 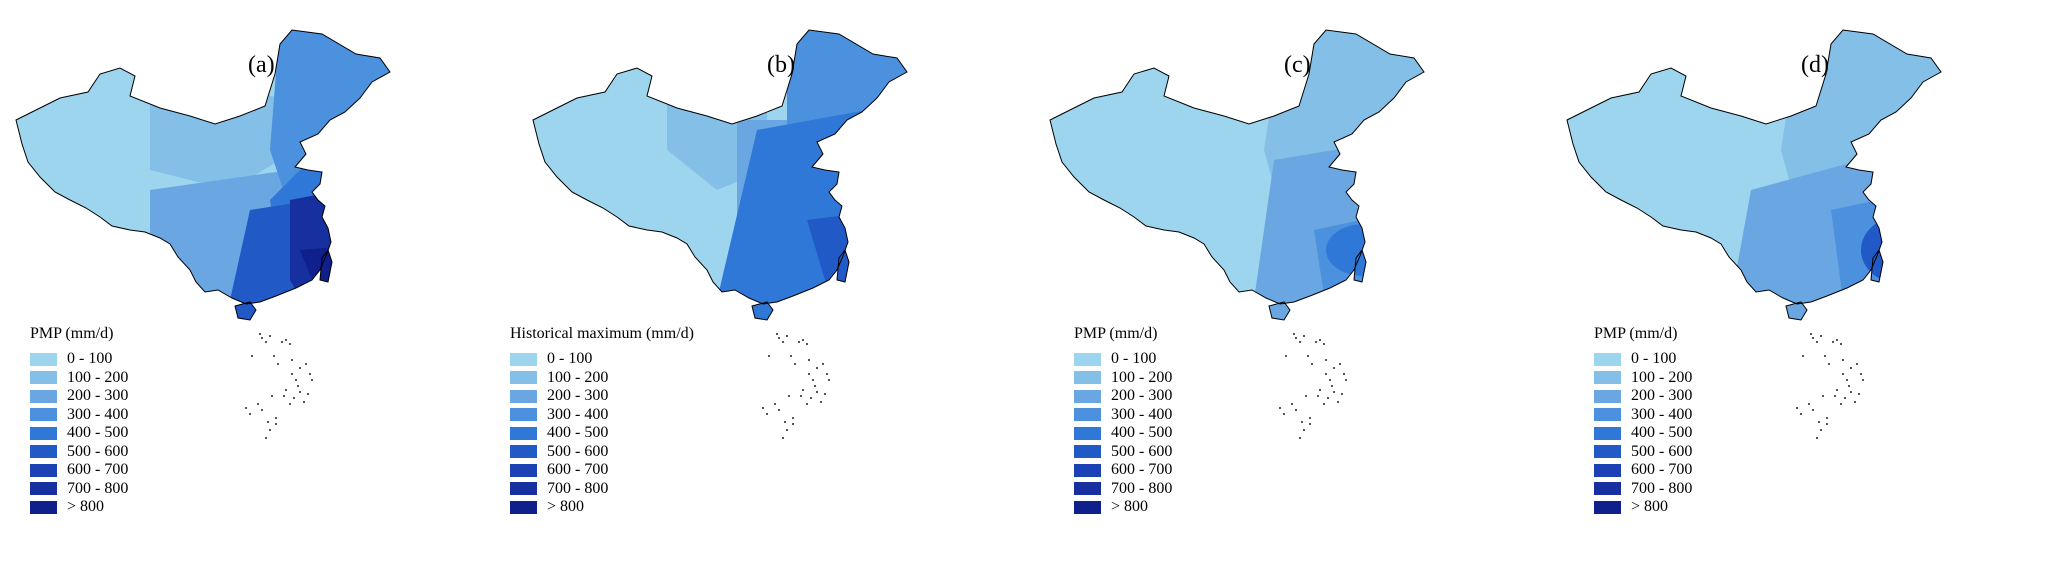 What do you see at coordinates (1130, 507) in the screenshot?
I see `legend-label: > 800` at bounding box center [1130, 507].